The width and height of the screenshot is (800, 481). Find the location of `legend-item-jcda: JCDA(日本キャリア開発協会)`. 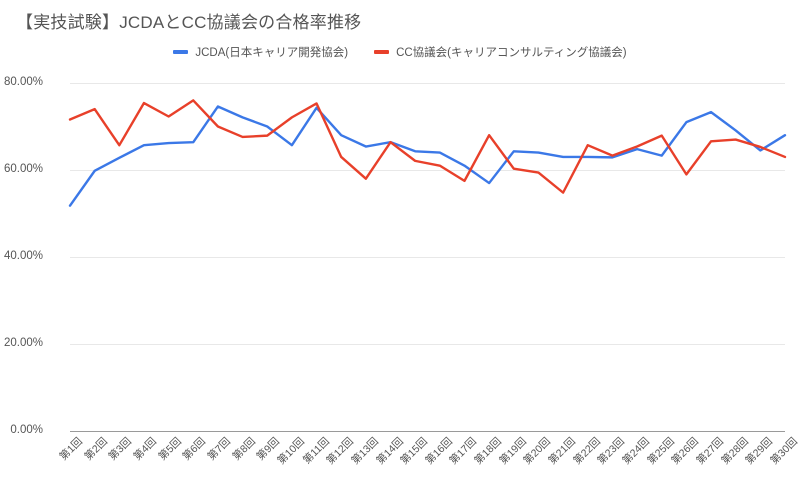

legend-item-jcda: JCDA(日本キャリア開発協会) is located at coordinates (260, 52).